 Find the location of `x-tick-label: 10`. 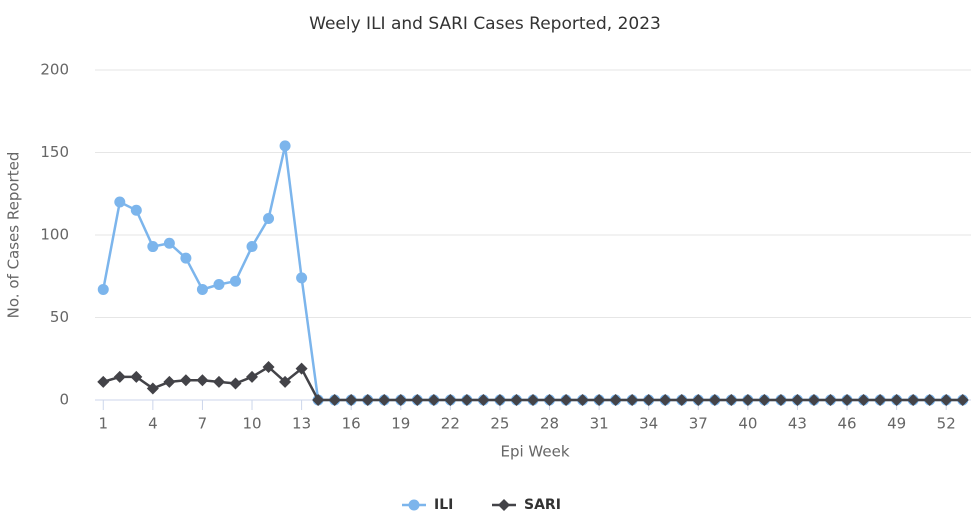

x-tick-label: 10 is located at coordinates (251, 424).